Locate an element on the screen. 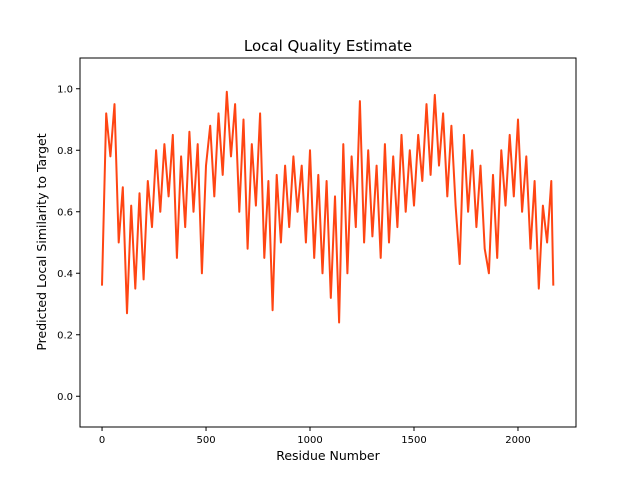  y-tick-label: 0.2 is located at coordinates (65, 335).